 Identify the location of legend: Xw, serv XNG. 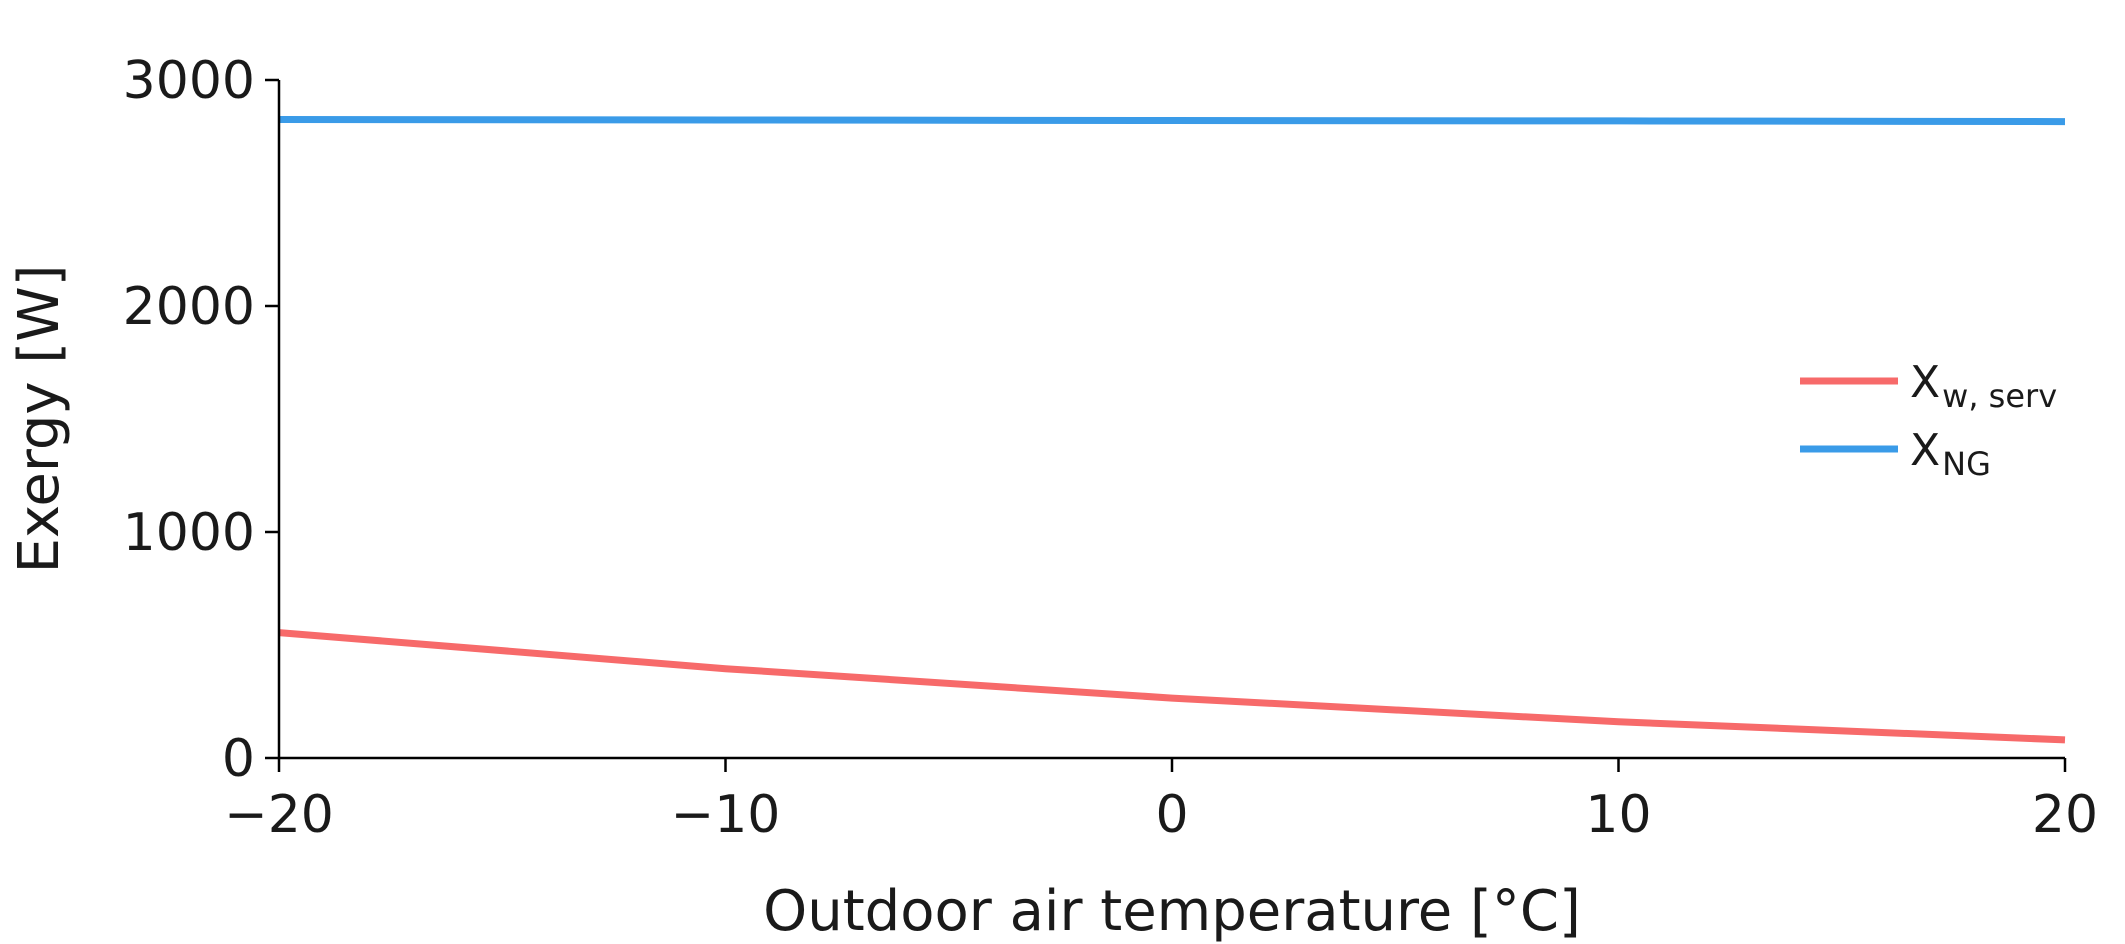
(1928, 420).